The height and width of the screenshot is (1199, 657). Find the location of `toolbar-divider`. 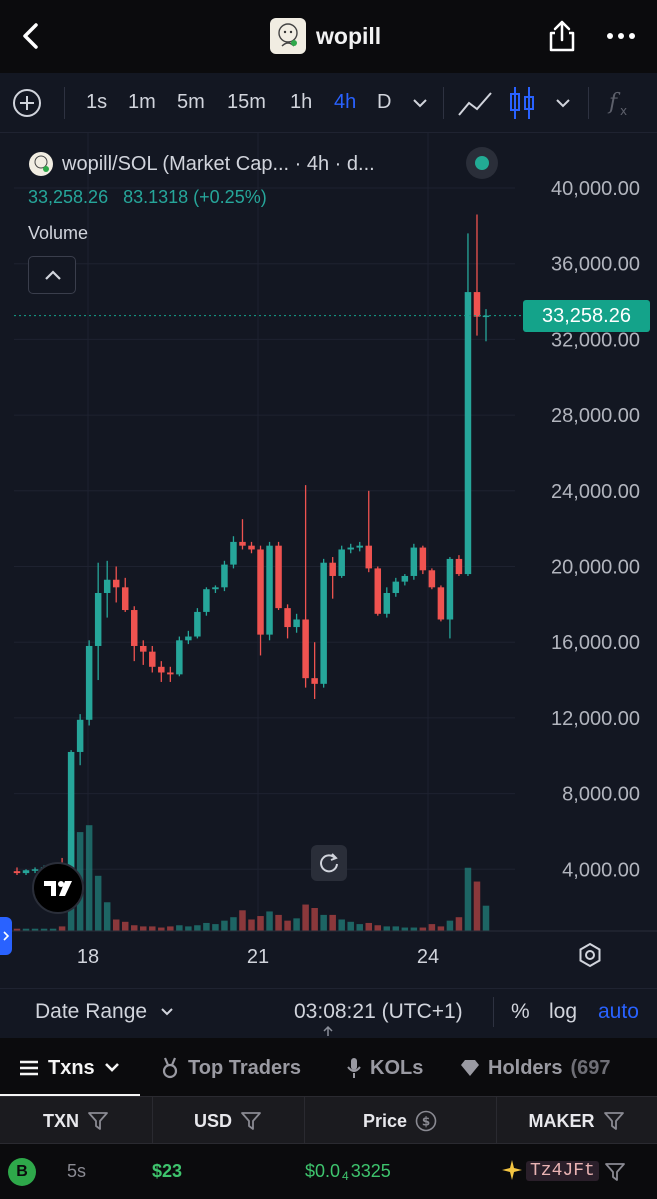

toolbar-divider is located at coordinates (588, 103).